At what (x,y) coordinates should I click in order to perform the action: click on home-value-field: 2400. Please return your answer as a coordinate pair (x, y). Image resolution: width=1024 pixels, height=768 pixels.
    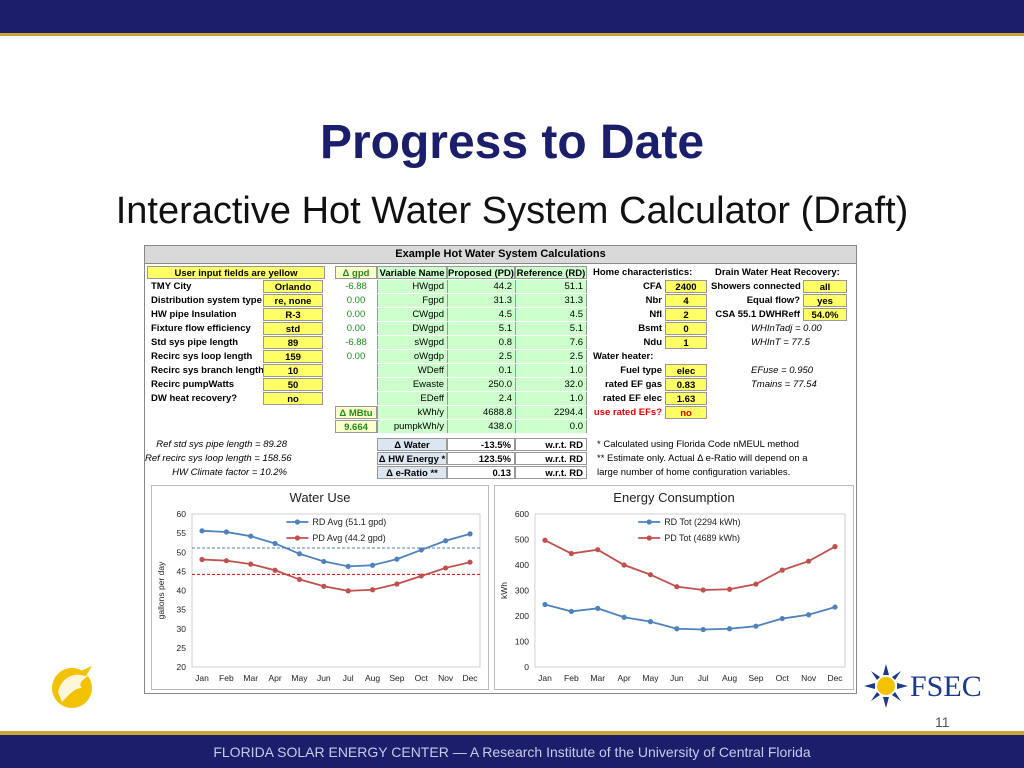
    Looking at the image, I should click on (686, 286).